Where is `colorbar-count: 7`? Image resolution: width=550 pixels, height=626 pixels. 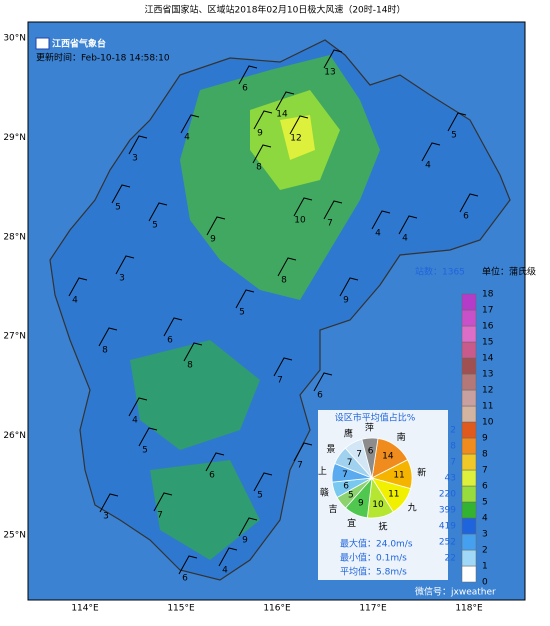 colorbar-count: 7 is located at coordinates (453, 463).